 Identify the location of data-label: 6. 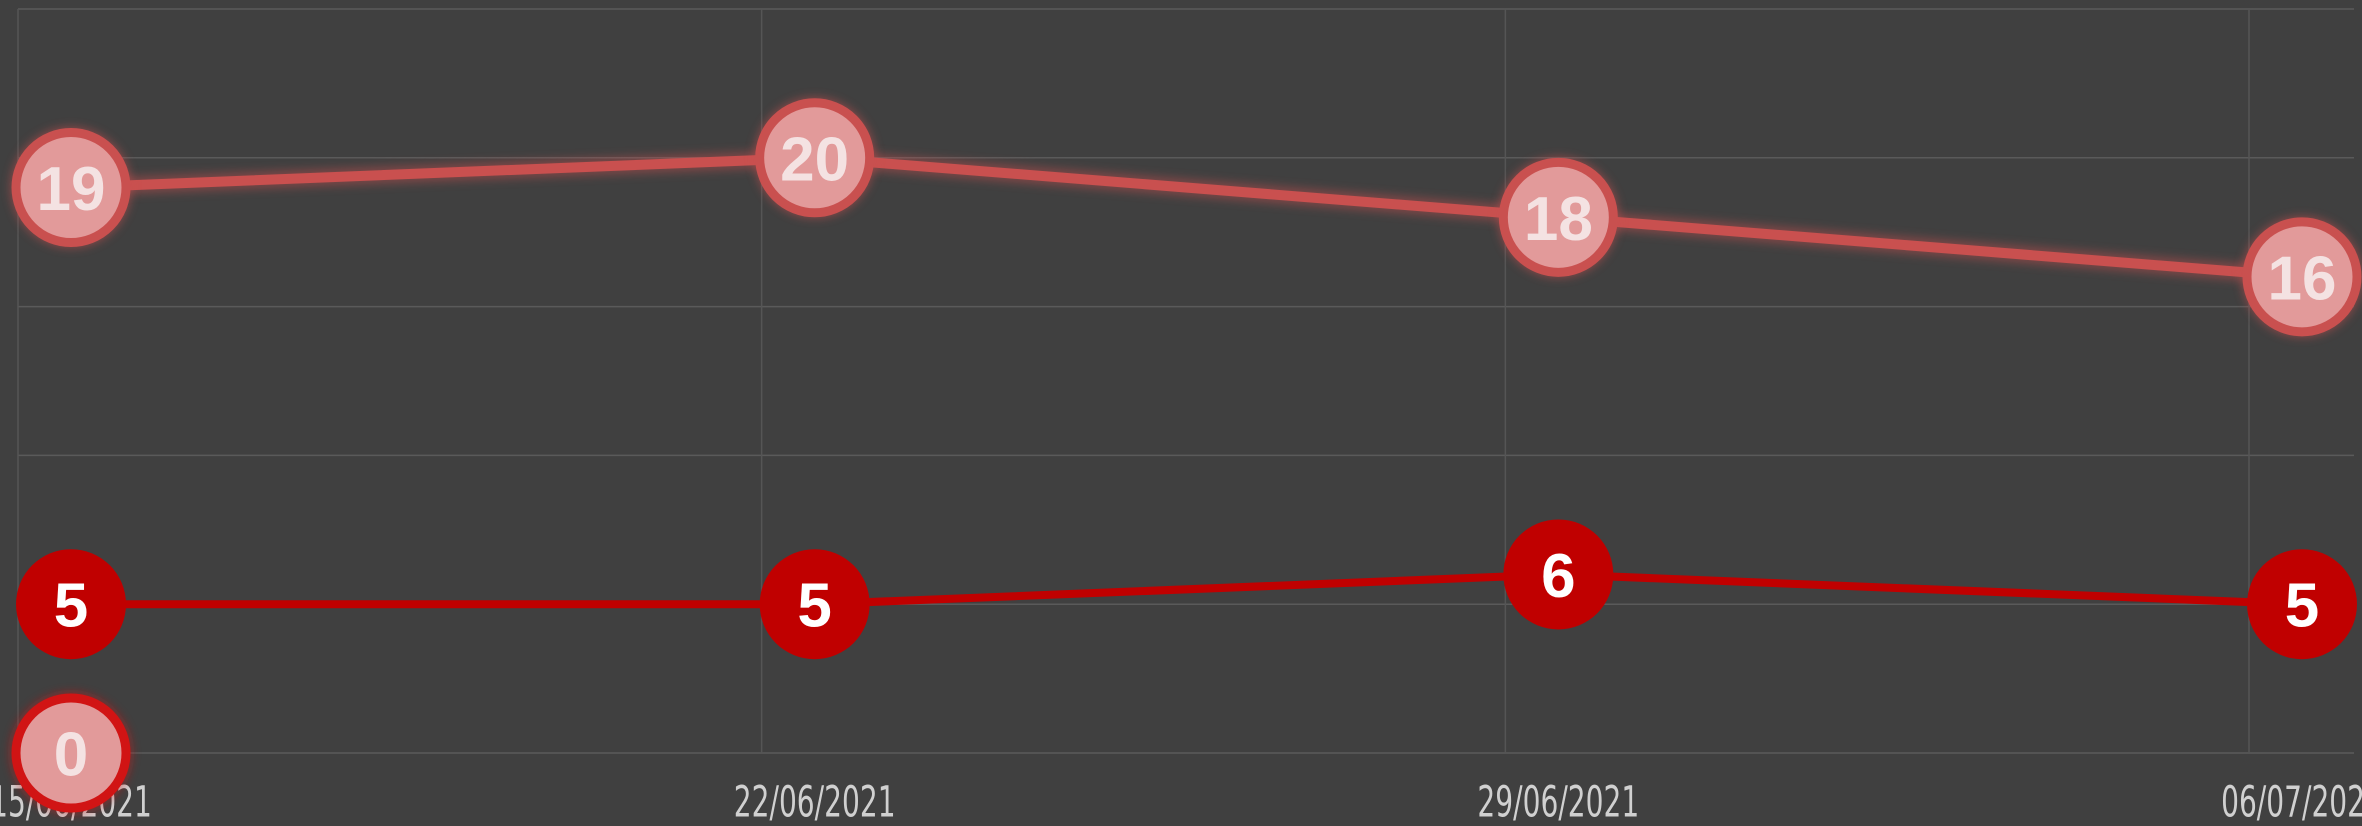
(1558, 576).